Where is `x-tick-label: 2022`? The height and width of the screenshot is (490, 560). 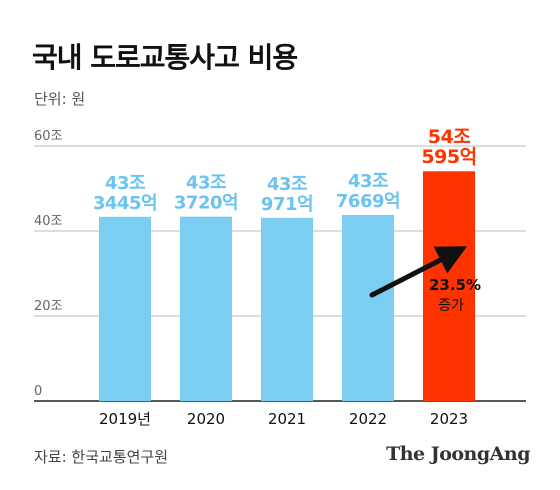
x-tick-label: 2022 is located at coordinates (368, 419).